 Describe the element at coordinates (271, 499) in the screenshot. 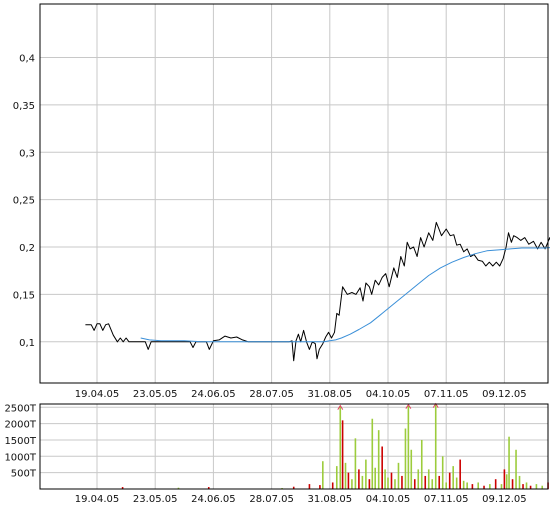

I see `volume-x-tick-label: 28.07.05` at that location.